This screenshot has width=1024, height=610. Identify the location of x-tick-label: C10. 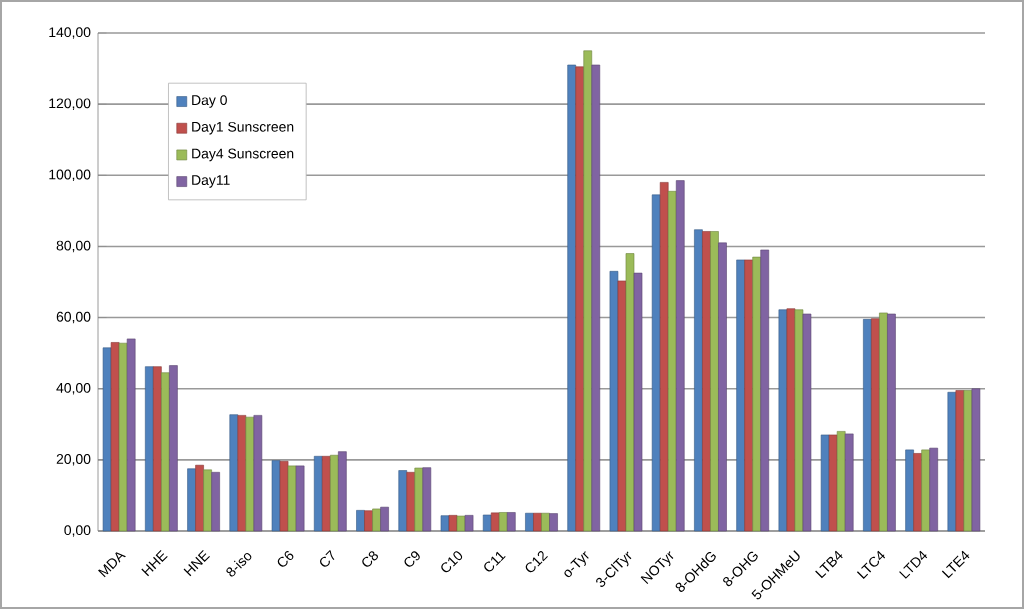
(452, 562).